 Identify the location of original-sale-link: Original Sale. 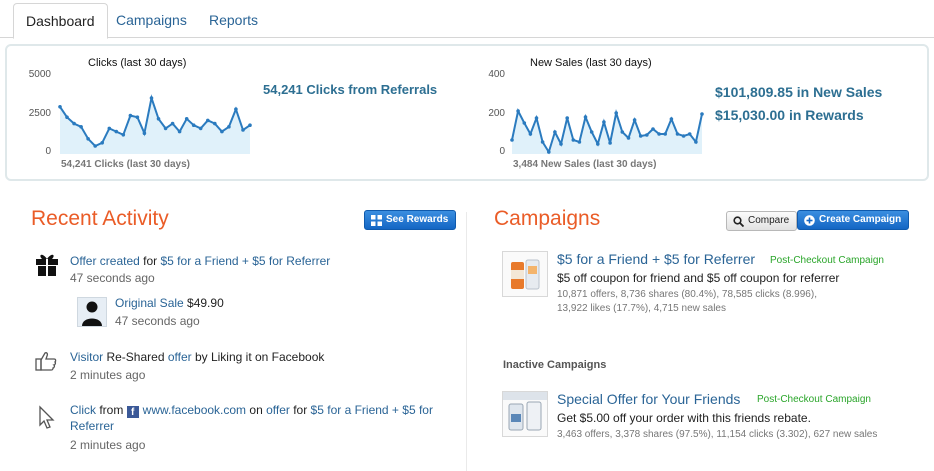
(149, 303).